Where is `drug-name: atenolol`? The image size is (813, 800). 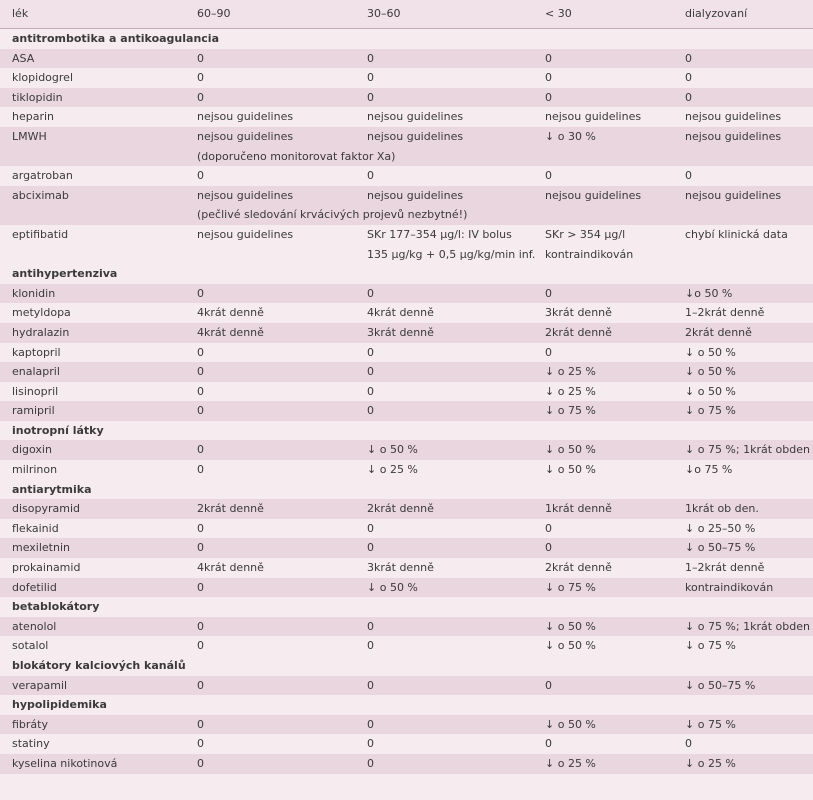 drug-name: atenolol is located at coordinates (98, 626).